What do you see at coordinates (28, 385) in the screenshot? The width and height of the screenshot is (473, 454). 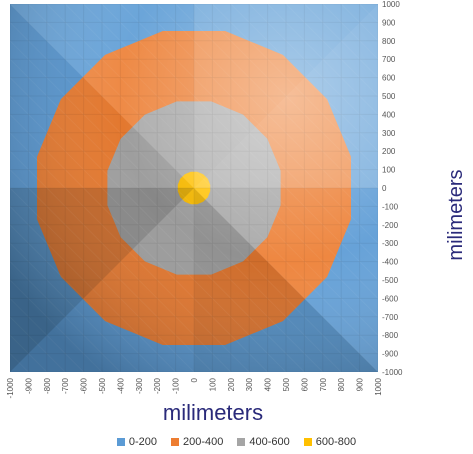 I see `x-tick-label: -900` at bounding box center [28, 385].